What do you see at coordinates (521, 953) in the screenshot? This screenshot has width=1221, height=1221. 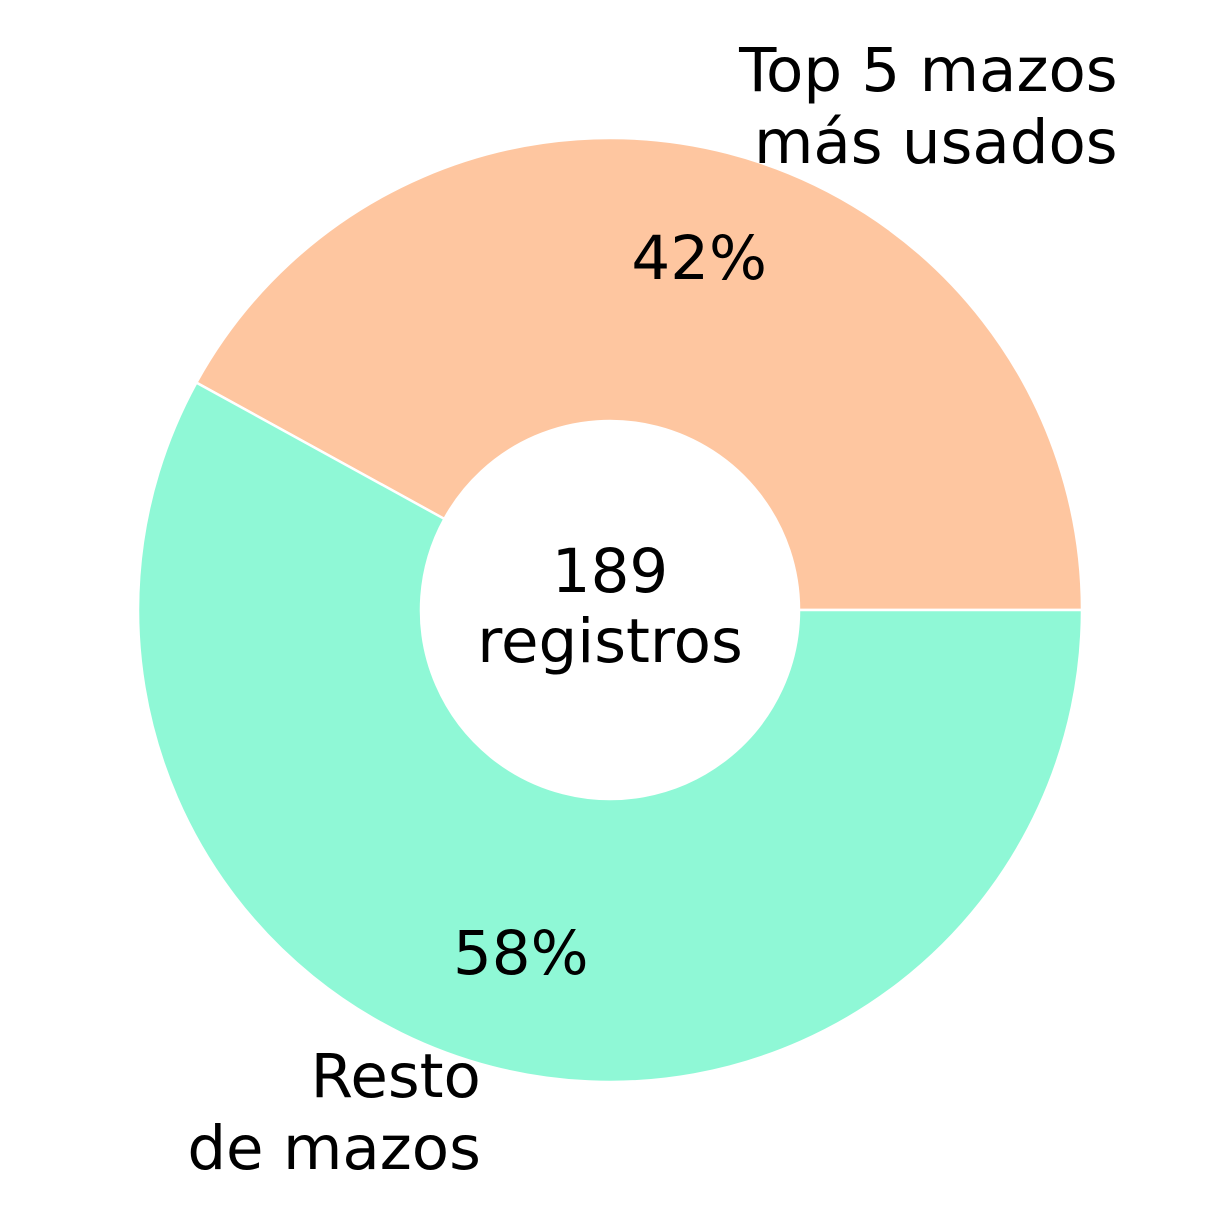 I see `value-label: 58%` at bounding box center [521, 953].